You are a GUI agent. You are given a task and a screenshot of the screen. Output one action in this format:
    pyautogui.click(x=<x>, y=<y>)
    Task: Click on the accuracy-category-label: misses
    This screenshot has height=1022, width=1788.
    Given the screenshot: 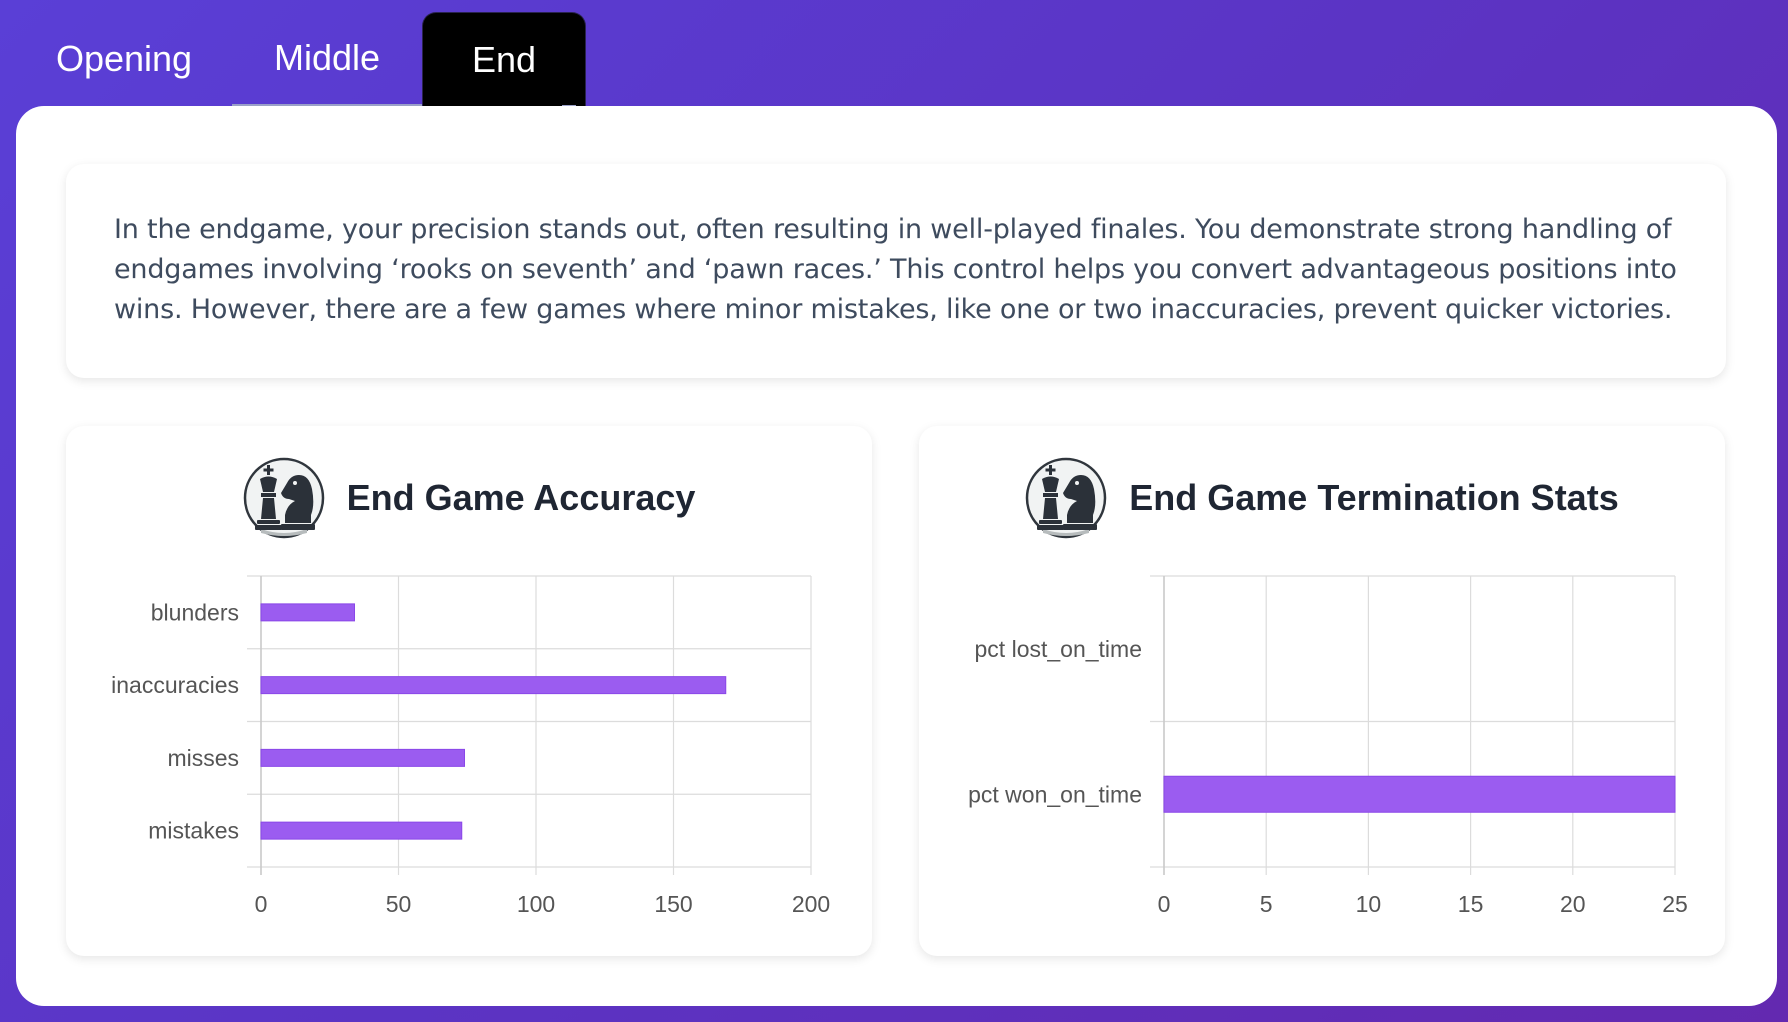 What is the action you would take?
    pyautogui.click(x=203, y=758)
    